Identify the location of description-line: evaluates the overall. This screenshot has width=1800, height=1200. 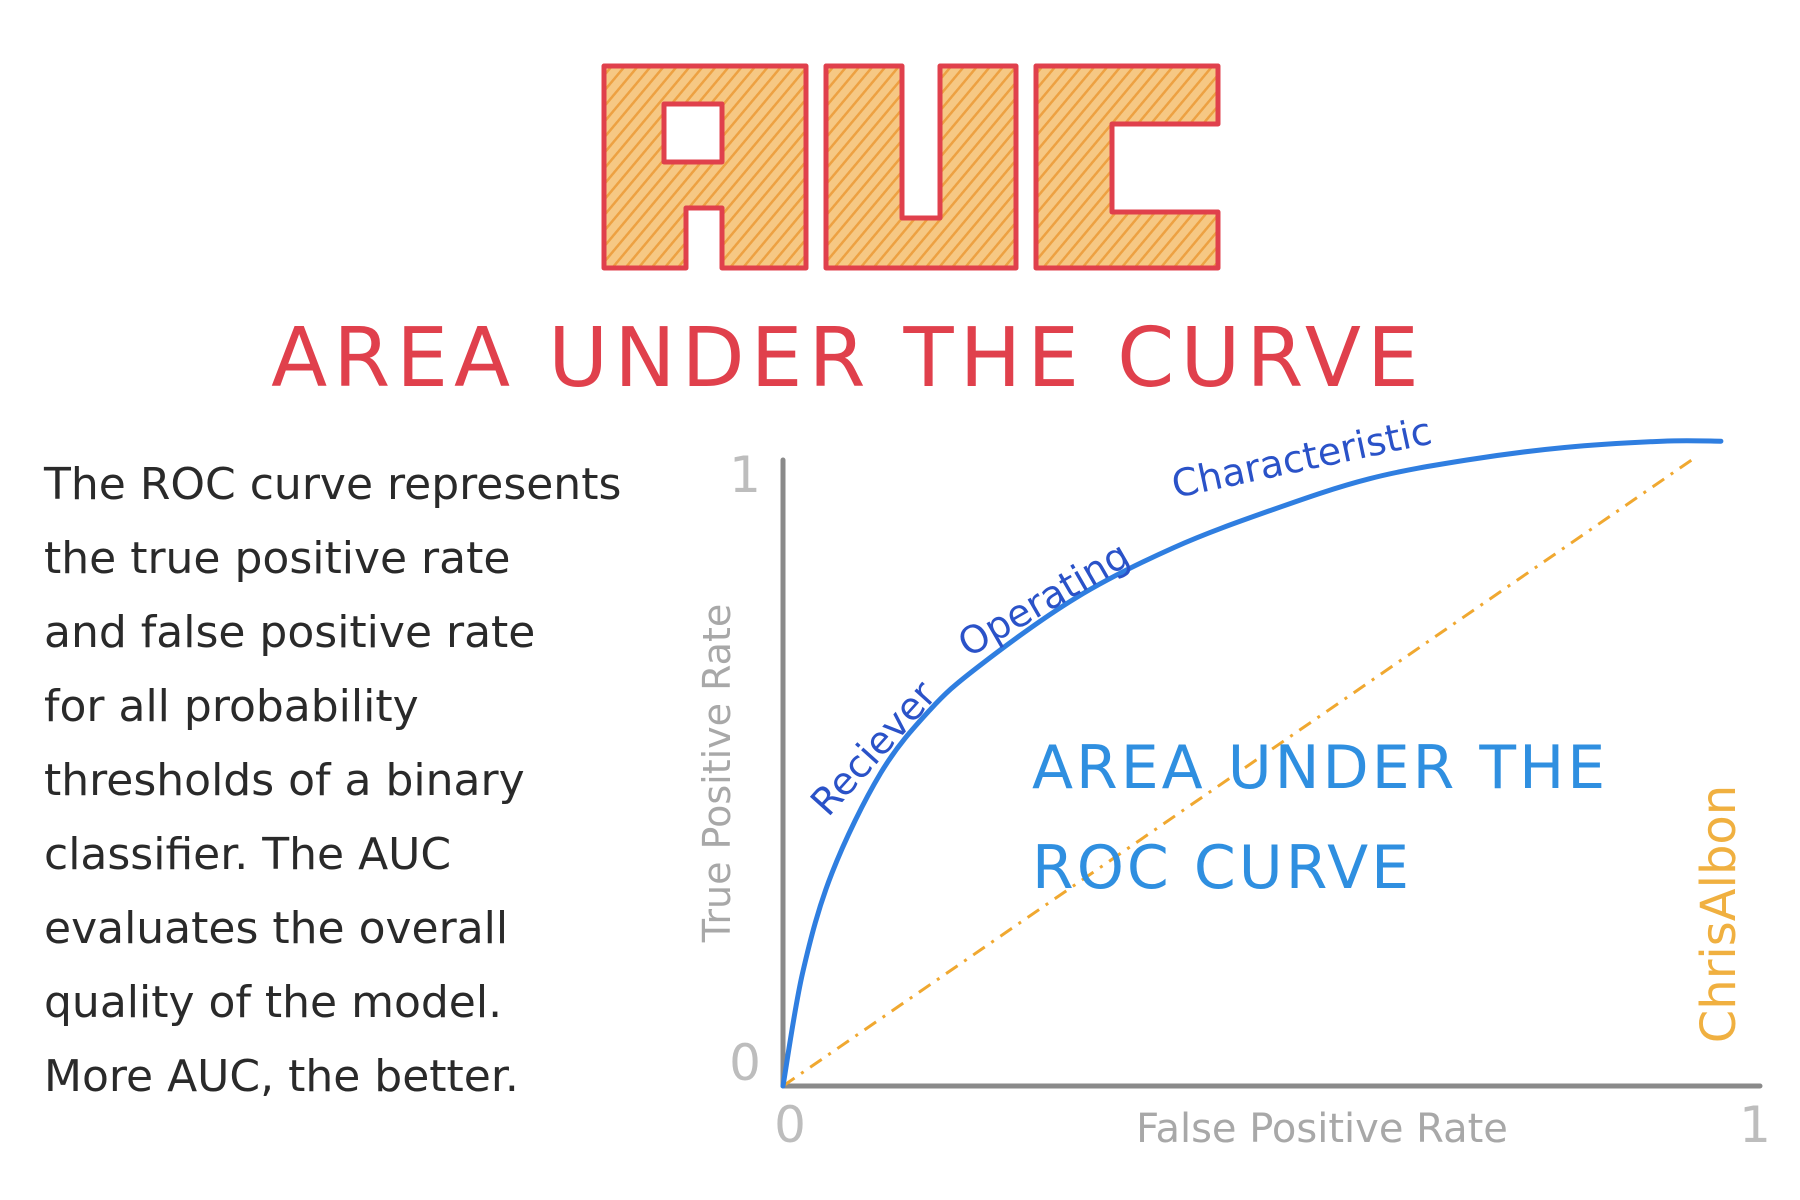
(276, 928).